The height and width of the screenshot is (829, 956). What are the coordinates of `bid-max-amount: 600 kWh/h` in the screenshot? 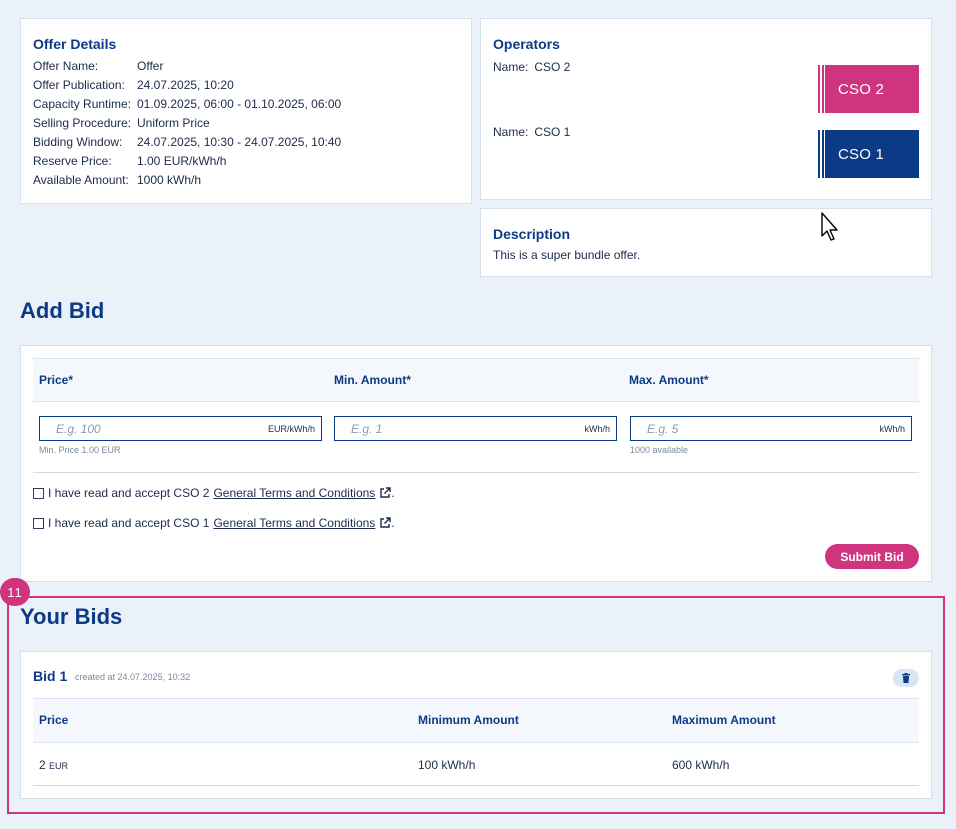 It's located at (701, 765).